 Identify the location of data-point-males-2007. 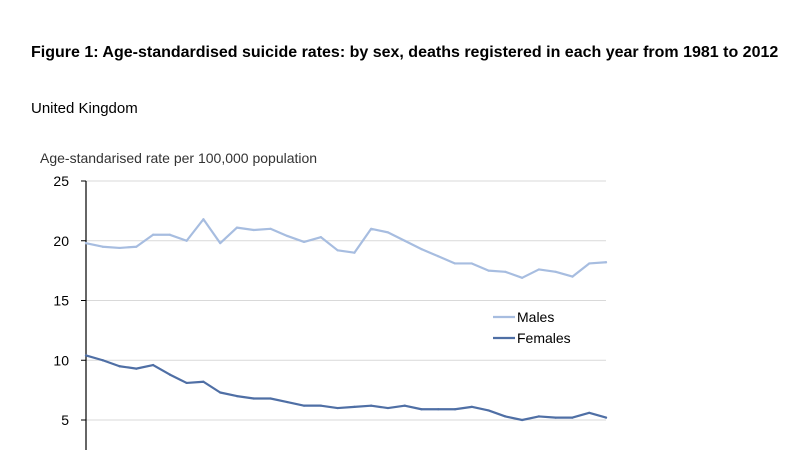
(522, 277).